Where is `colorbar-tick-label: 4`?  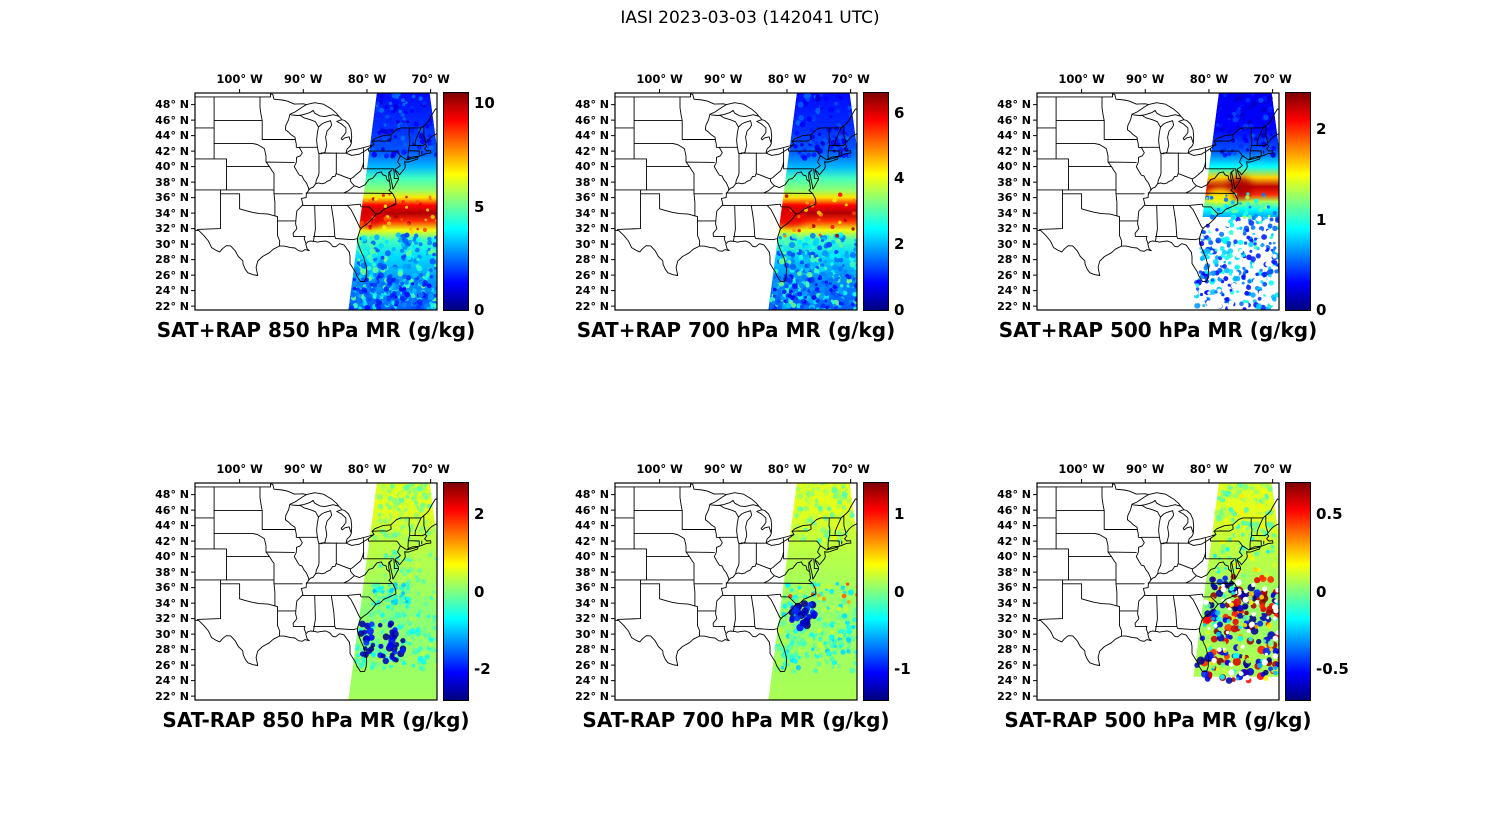 colorbar-tick-label: 4 is located at coordinates (899, 178).